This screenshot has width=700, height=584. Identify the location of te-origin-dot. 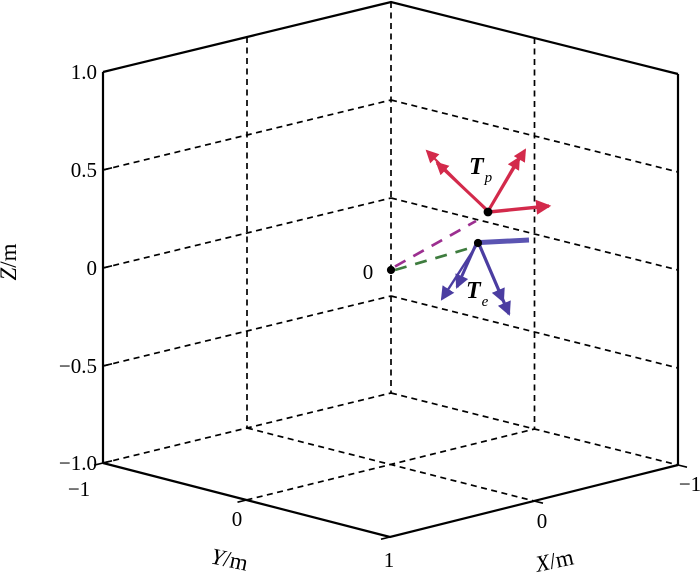
(478, 243).